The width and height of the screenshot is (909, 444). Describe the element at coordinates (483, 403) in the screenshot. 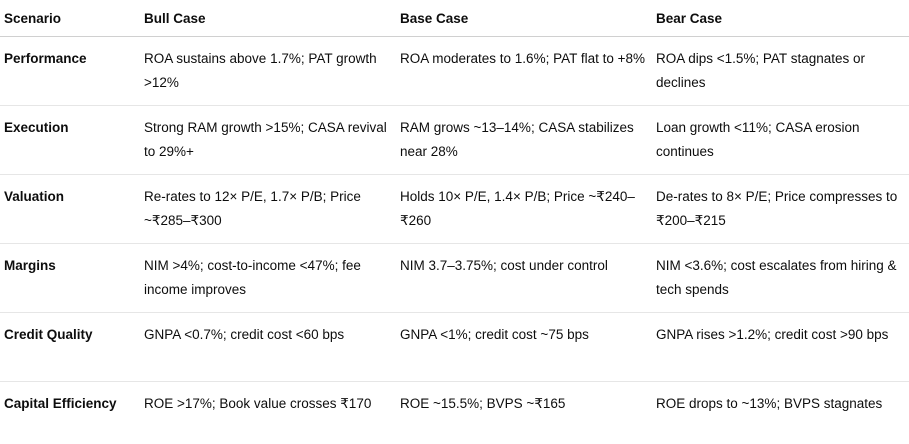

I see `cell-base: ROE ~15.5%; BVPS ~₹165` at that location.